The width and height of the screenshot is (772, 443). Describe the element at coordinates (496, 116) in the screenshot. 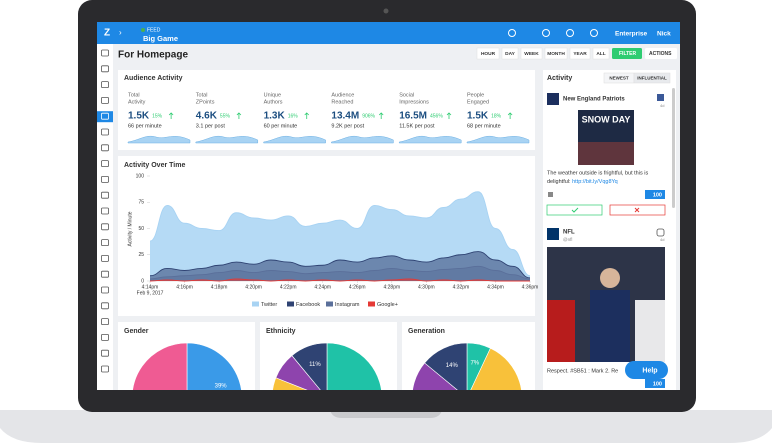

I see `metric-change: 18%` at that location.